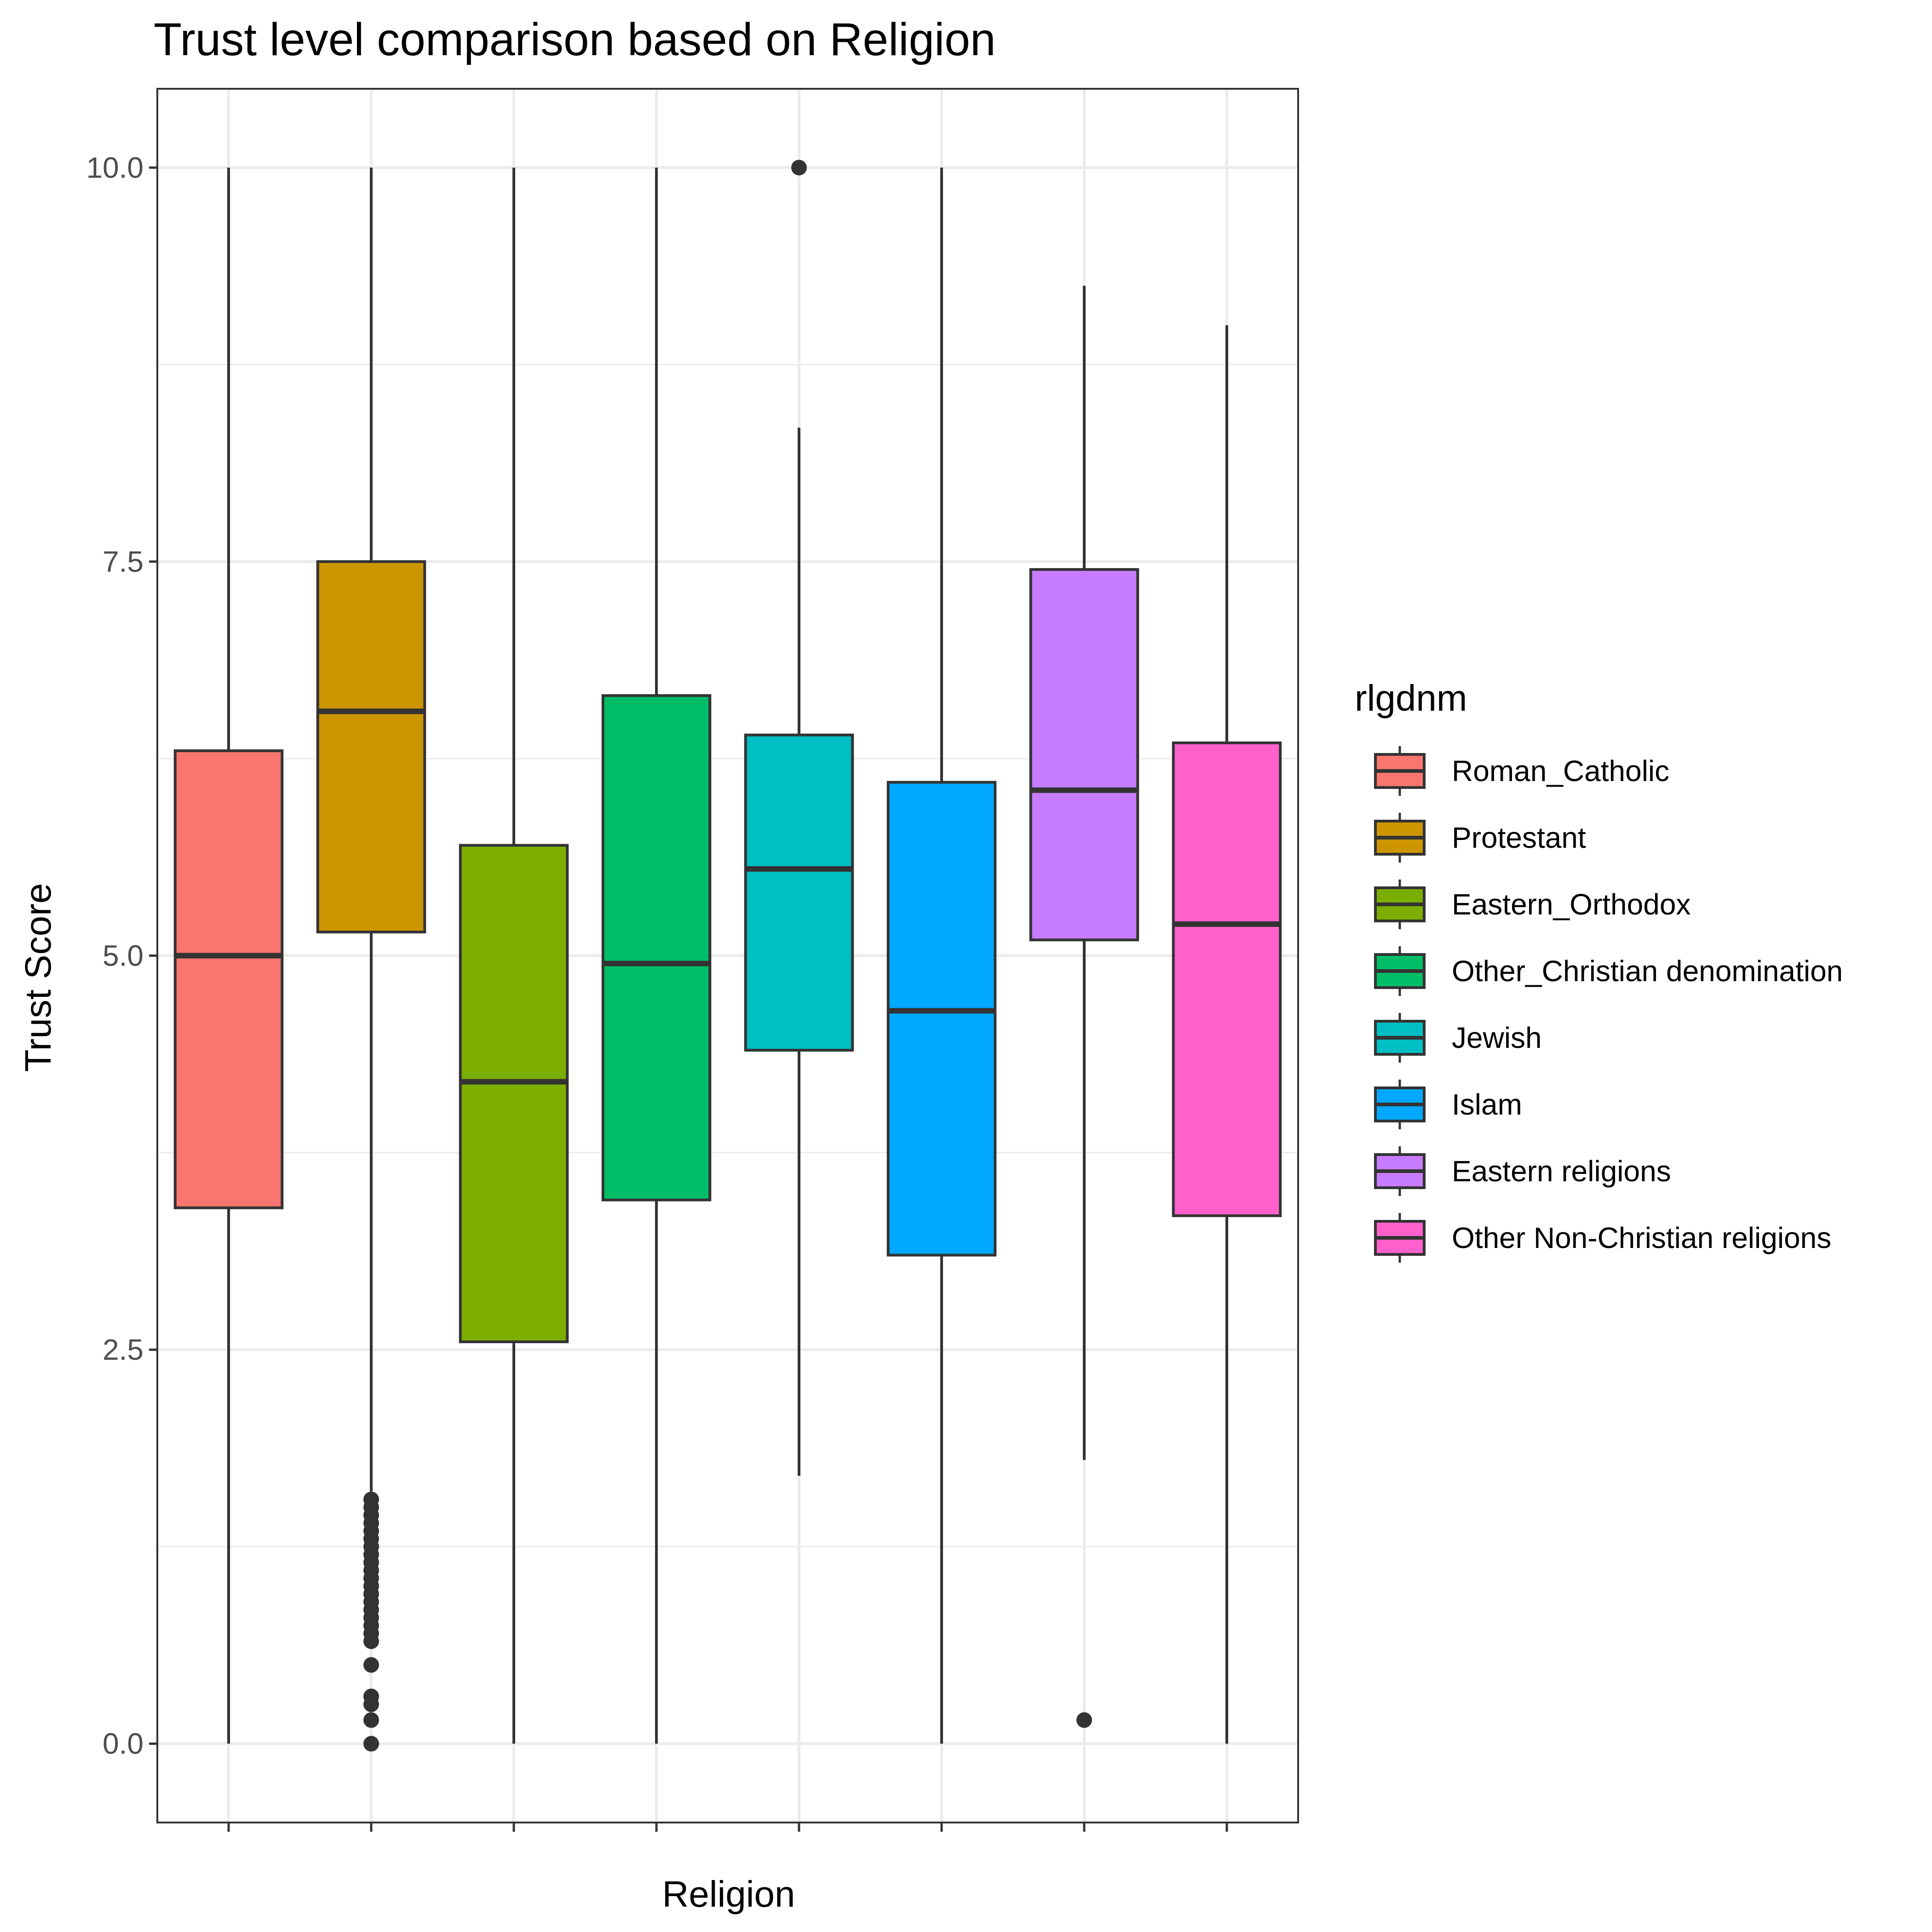 The image size is (1932, 1932). I want to click on legend-item-7: Eastern religions, so click(1522, 1171).